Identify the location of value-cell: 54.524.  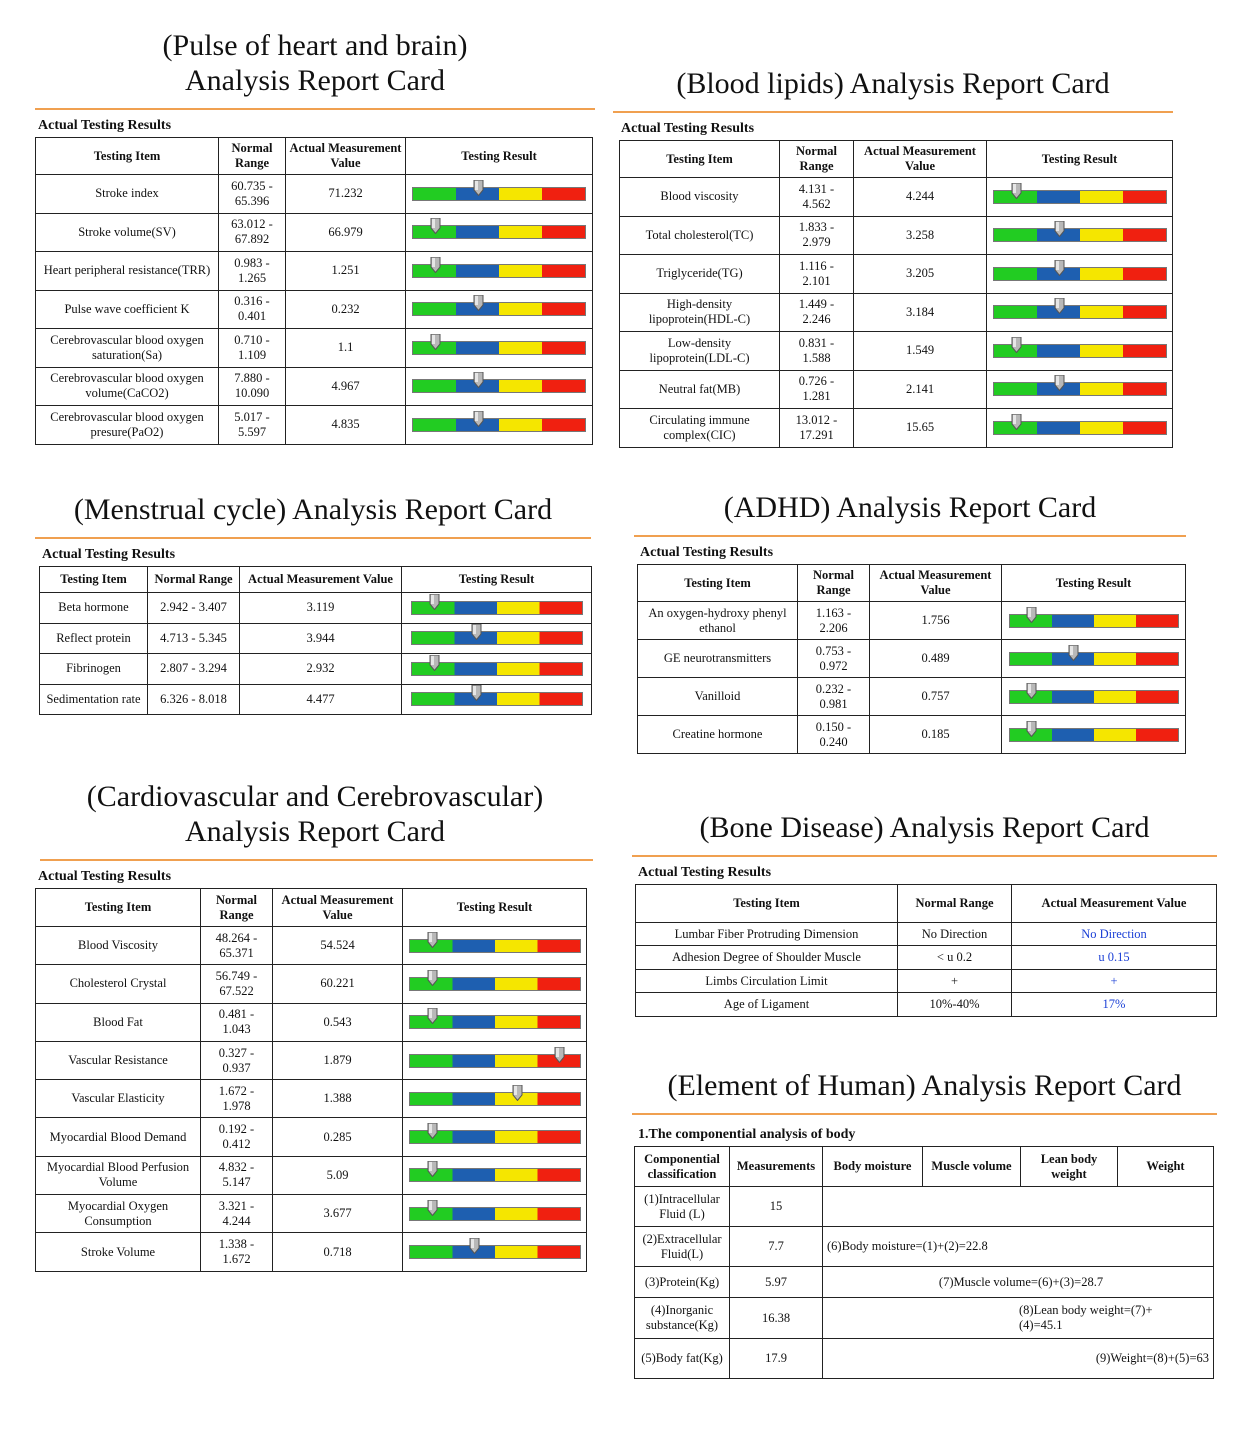
(337, 945).